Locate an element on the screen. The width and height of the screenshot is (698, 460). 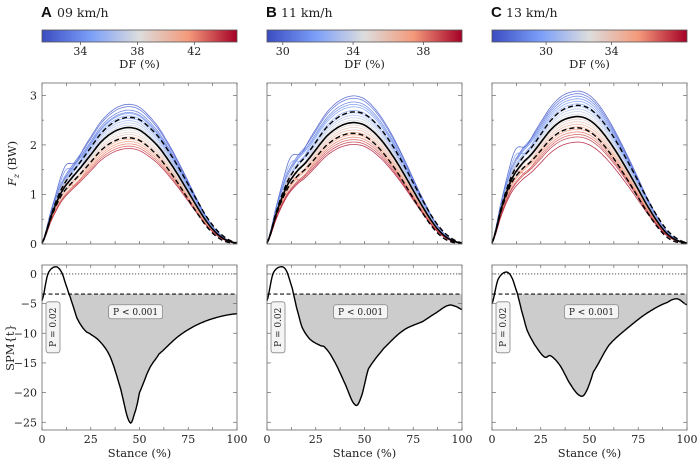
y-tick-label: 2 is located at coordinates (33, 145).